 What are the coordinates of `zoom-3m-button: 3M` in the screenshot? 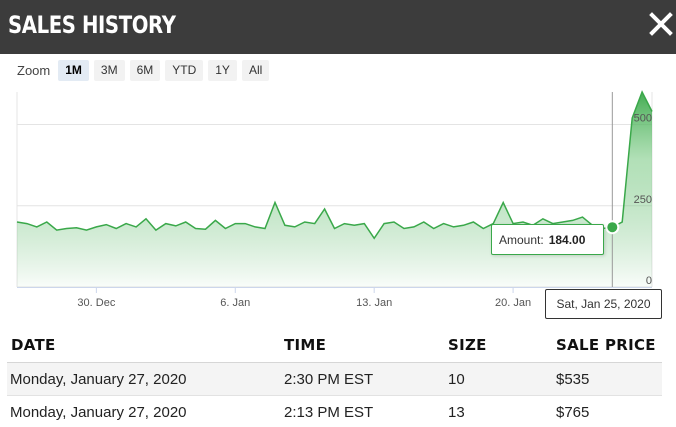 It's located at (109, 70).